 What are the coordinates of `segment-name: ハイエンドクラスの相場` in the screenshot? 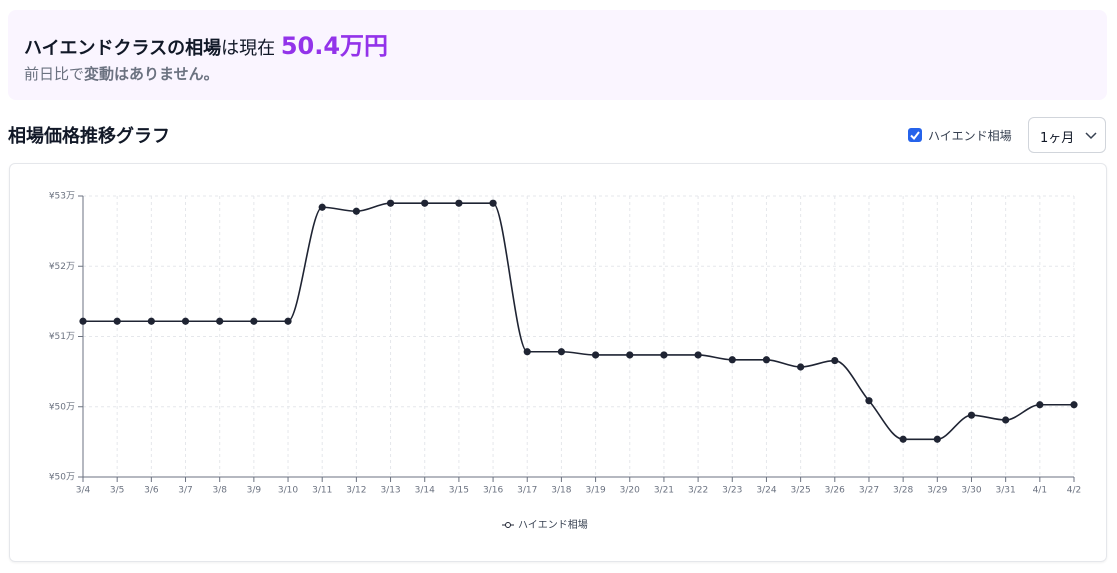 It's located at (123, 48).